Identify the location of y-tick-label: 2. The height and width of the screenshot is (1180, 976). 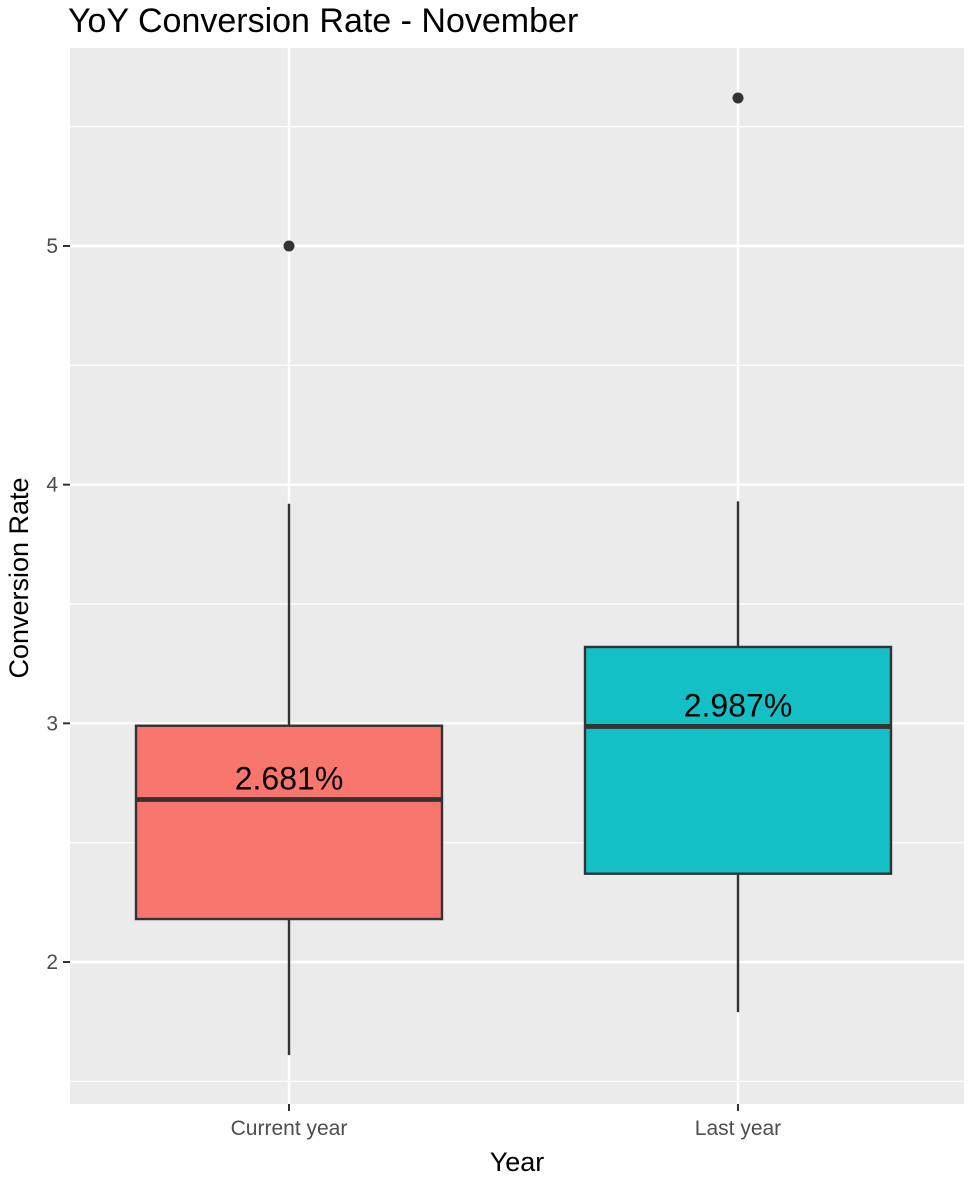
(52, 962).